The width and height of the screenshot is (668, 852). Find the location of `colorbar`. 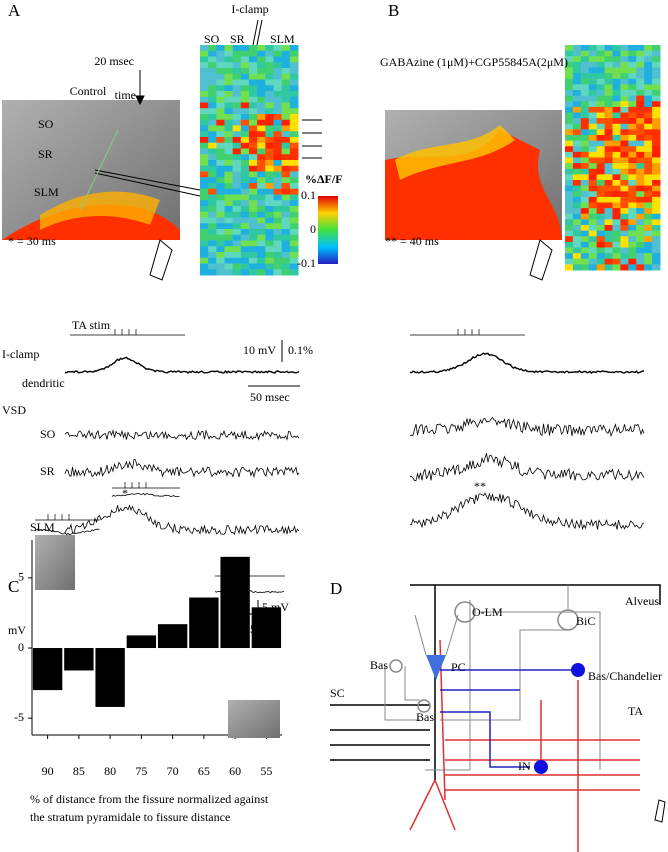

colorbar is located at coordinates (328, 230).